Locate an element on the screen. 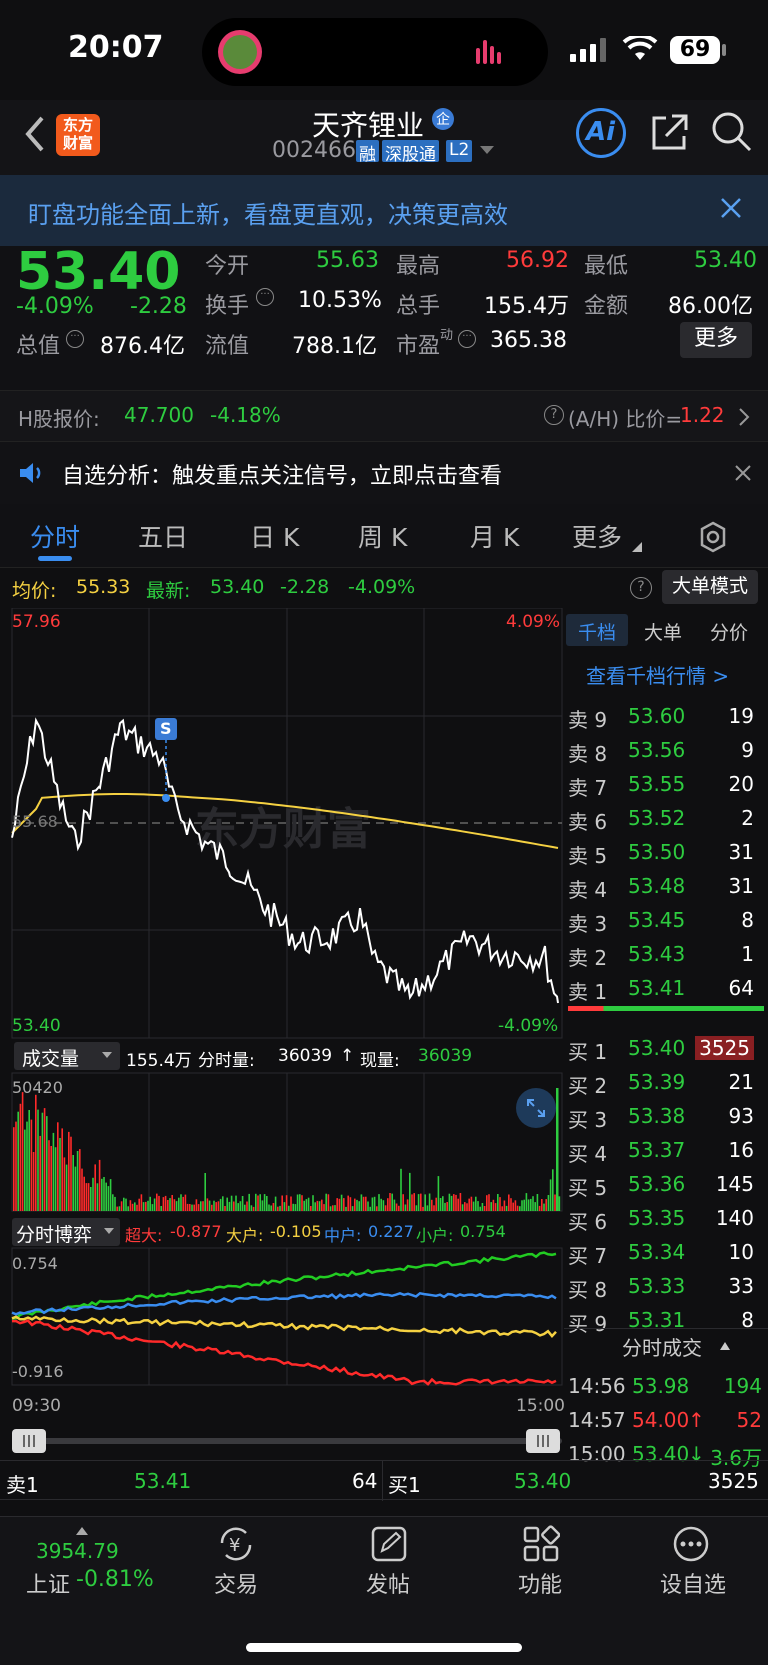 This screenshot has width=768, height=1665. sell-signal-marker is located at coordinates (166, 729).